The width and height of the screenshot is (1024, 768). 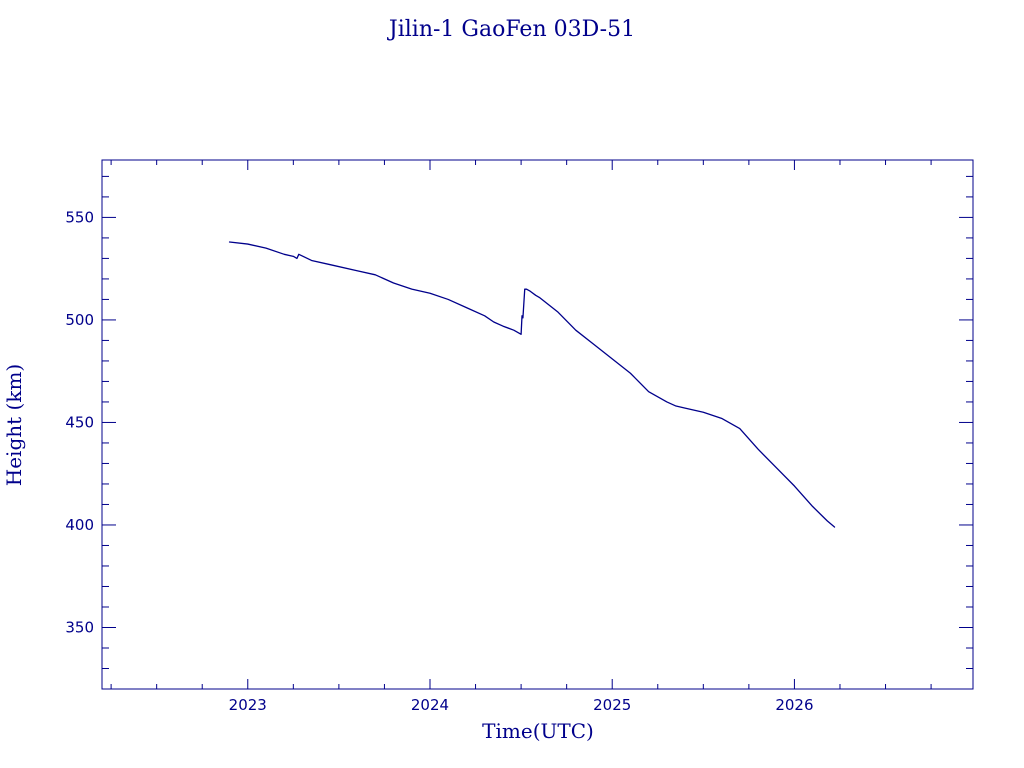 What do you see at coordinates (79, 525) in the screenshot?
I see `y-tick-label: 400` at bounding box center [79, 525].